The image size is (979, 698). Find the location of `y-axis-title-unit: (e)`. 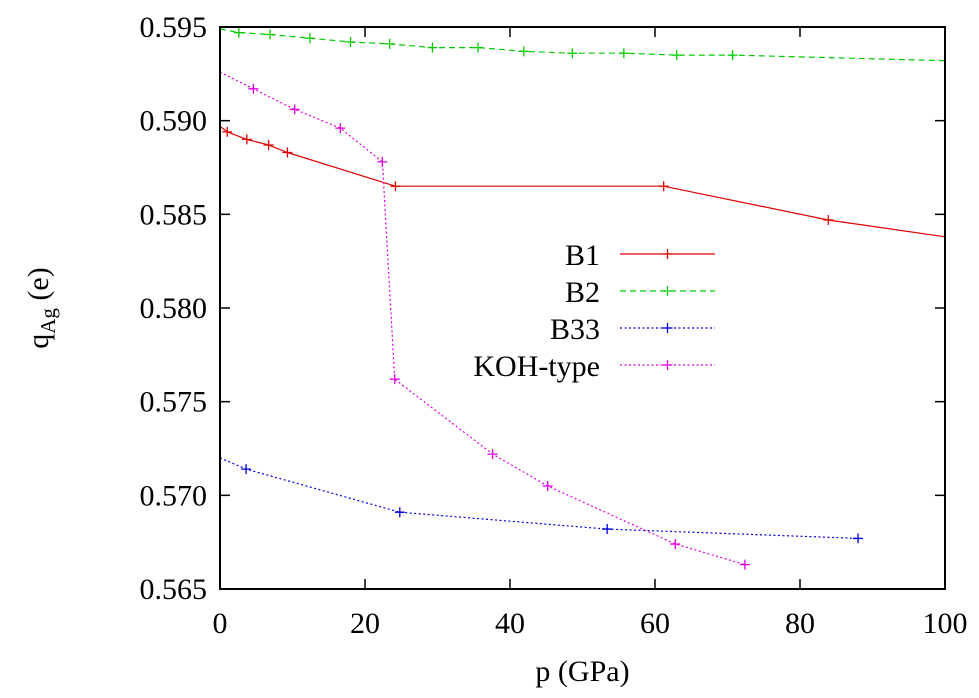

y-axis-title-unit: (e) is located at coordinates (38, 287).